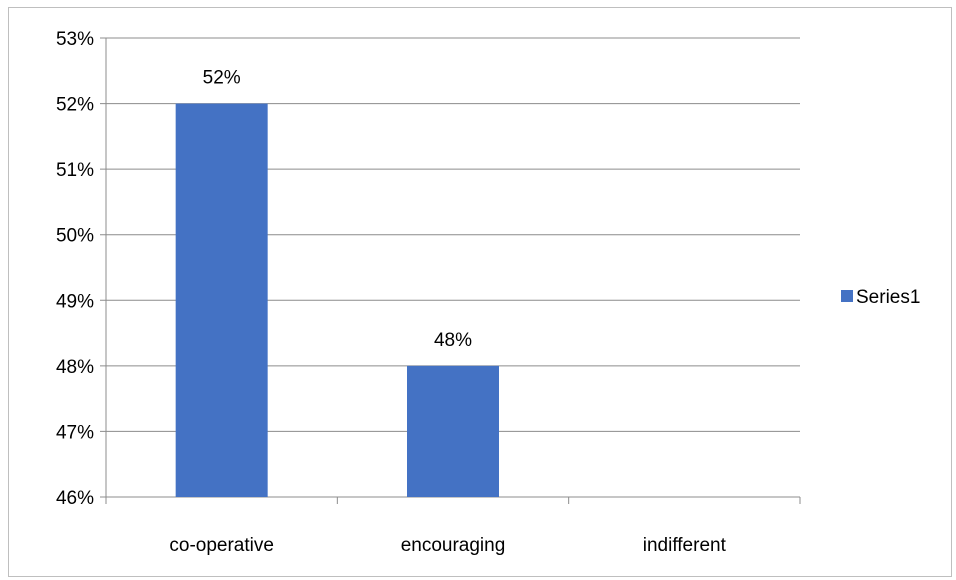 The image size is (956, 580). What do you see at coordinates (222, 78) in the screenshot?
I see `data-label: 52%` at bounding box center [222, 78].